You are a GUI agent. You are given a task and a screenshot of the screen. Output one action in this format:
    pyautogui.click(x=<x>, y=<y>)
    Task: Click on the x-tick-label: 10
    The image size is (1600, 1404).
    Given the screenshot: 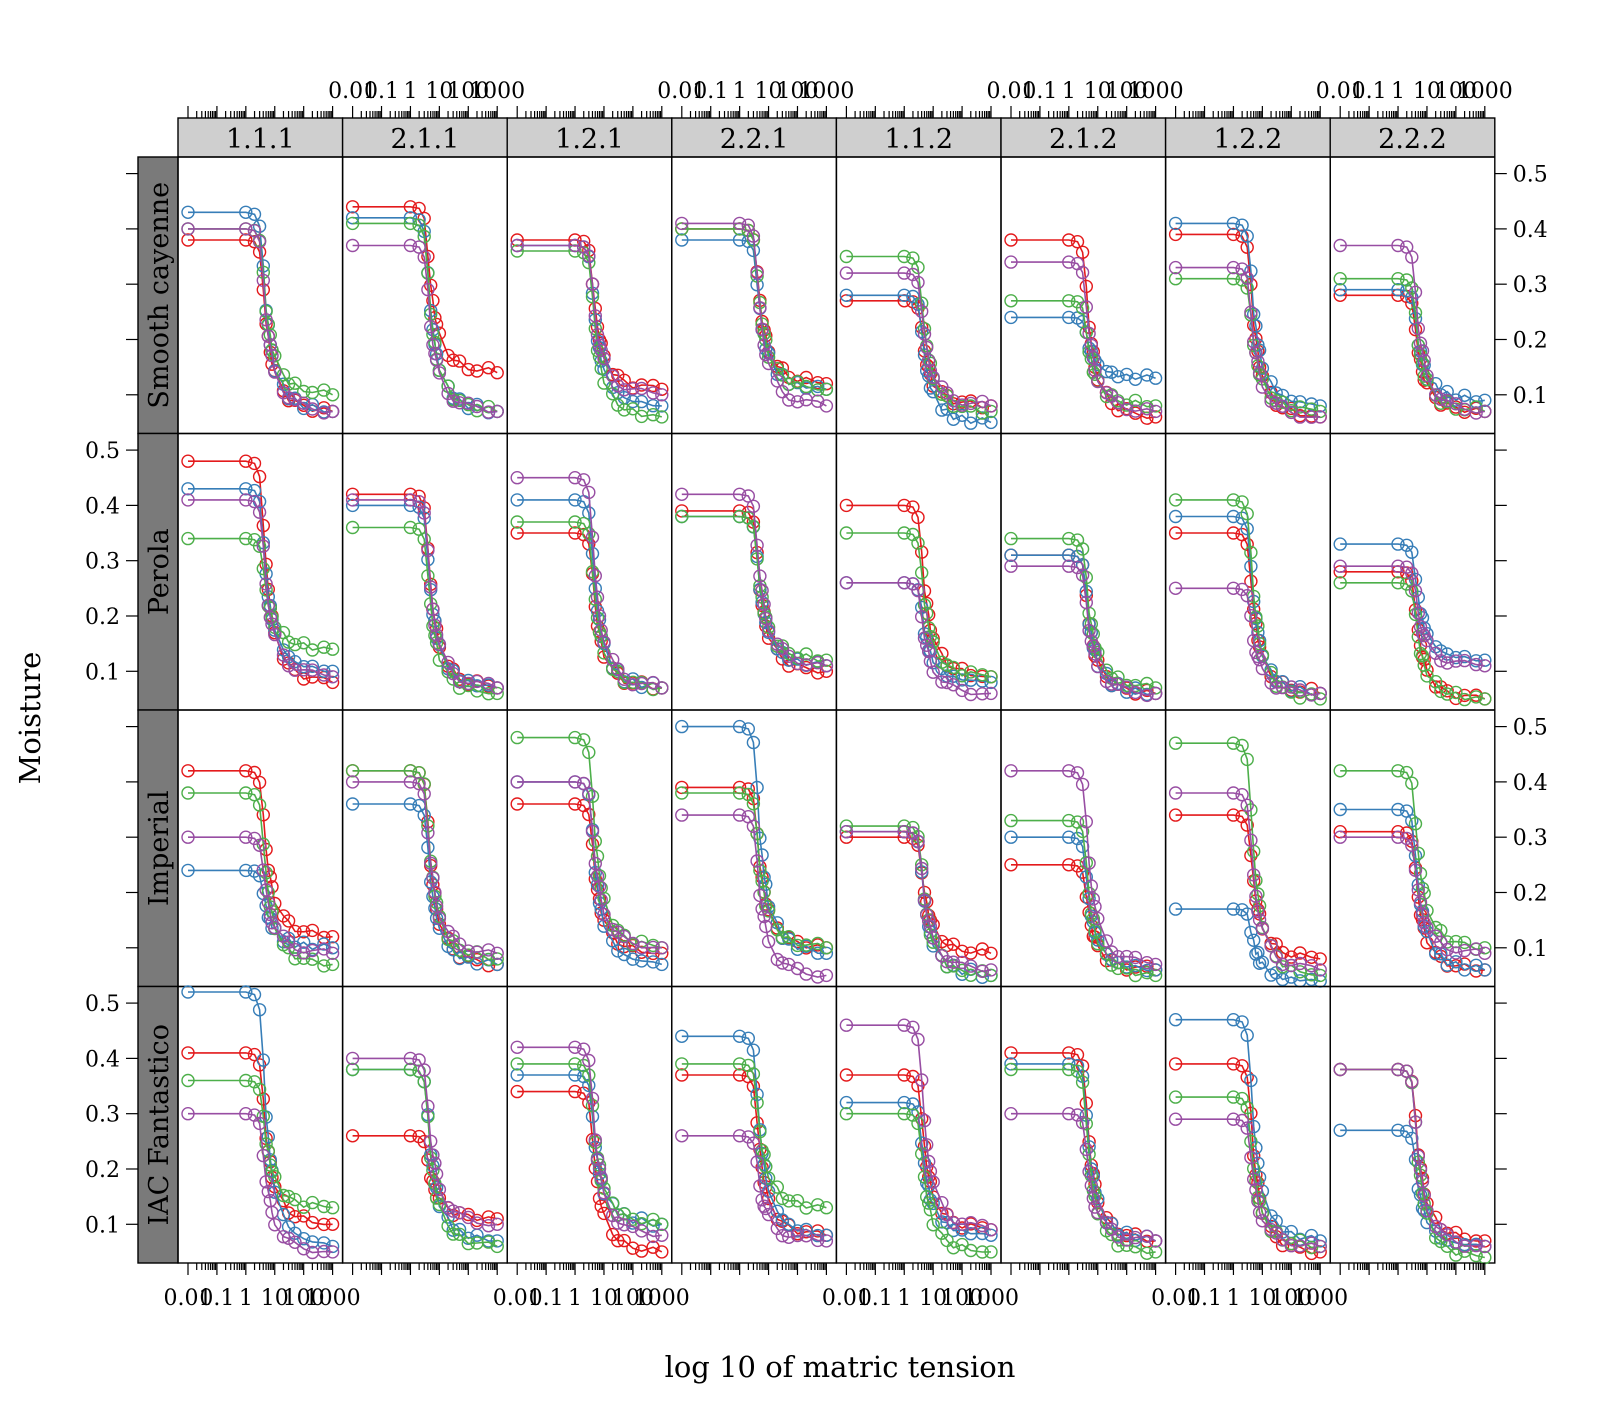 What is the action you would take?
    pyautogui.click(x=769, y=91)
    